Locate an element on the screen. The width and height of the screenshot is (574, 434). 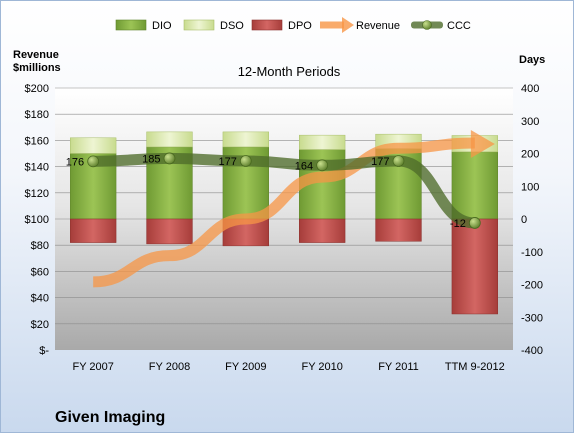
legend-swatch-ccc-dot is located at coordinates (427, 25).